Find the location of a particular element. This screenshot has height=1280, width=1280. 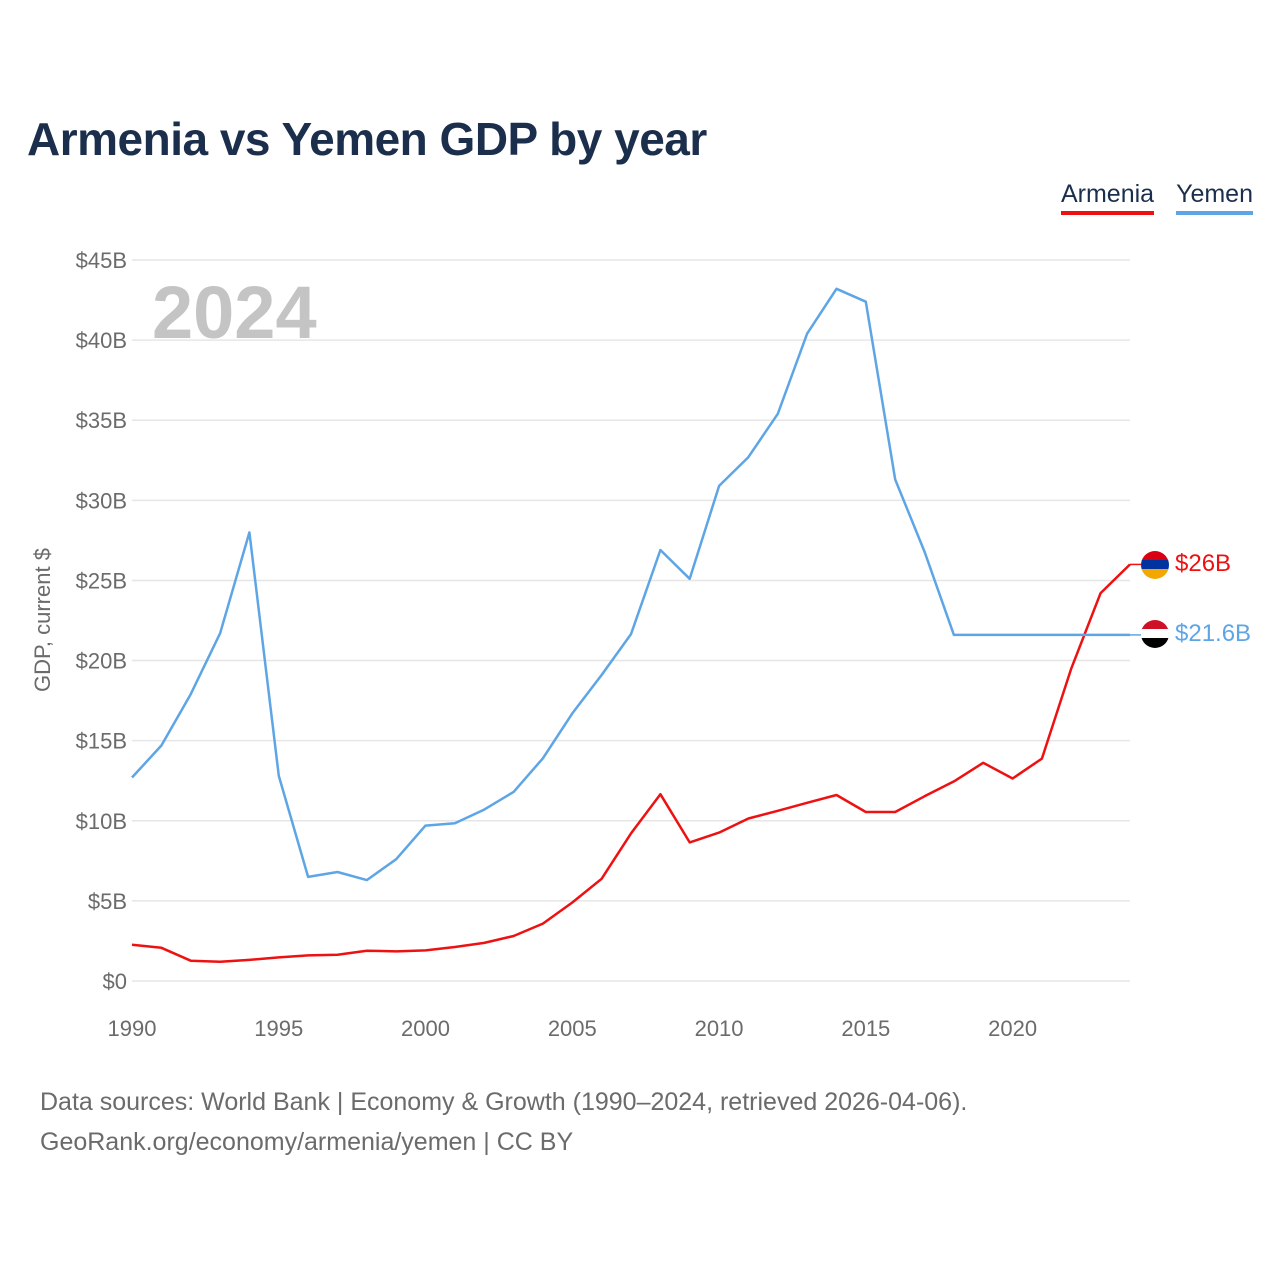

y-axis-label: GDP, current $ is located at coordinates (42, 620).